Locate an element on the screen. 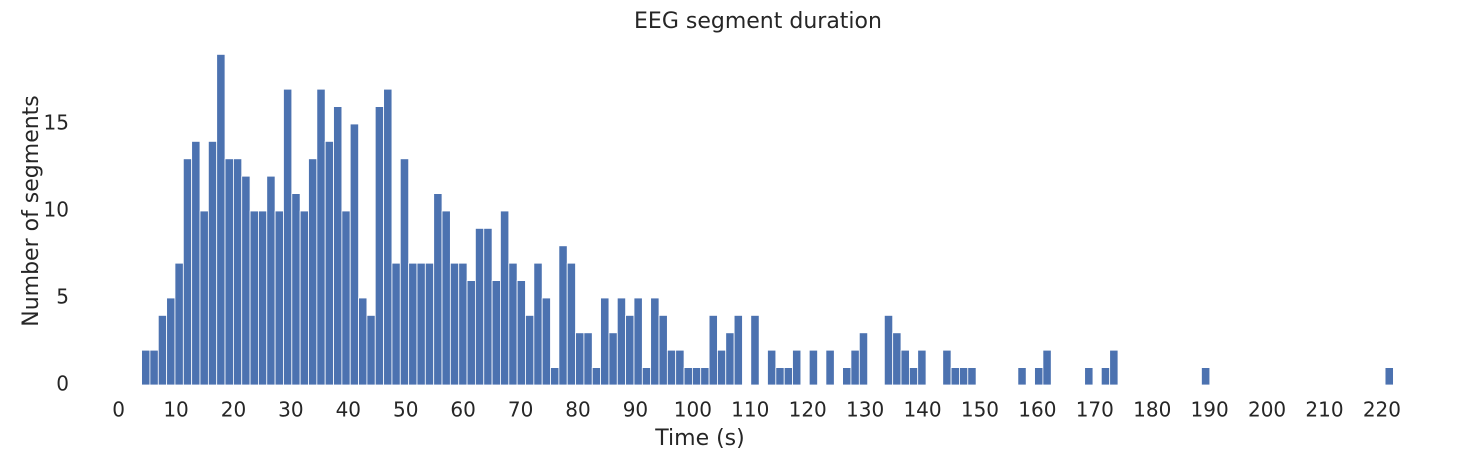  x-tick-label: 20 is located at coordinates (233, 410).